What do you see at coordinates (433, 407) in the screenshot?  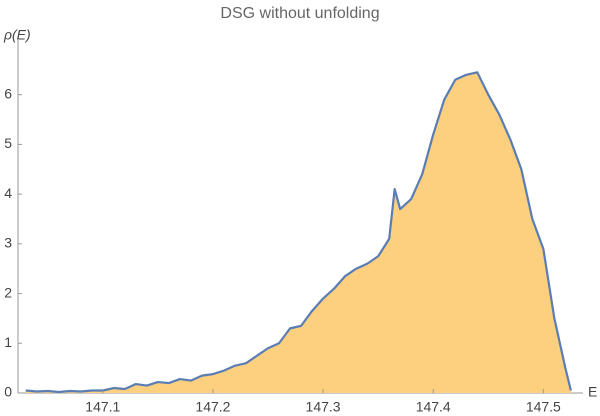 I see `x-tick-label: 147.4` at bounding box center [433, 407].